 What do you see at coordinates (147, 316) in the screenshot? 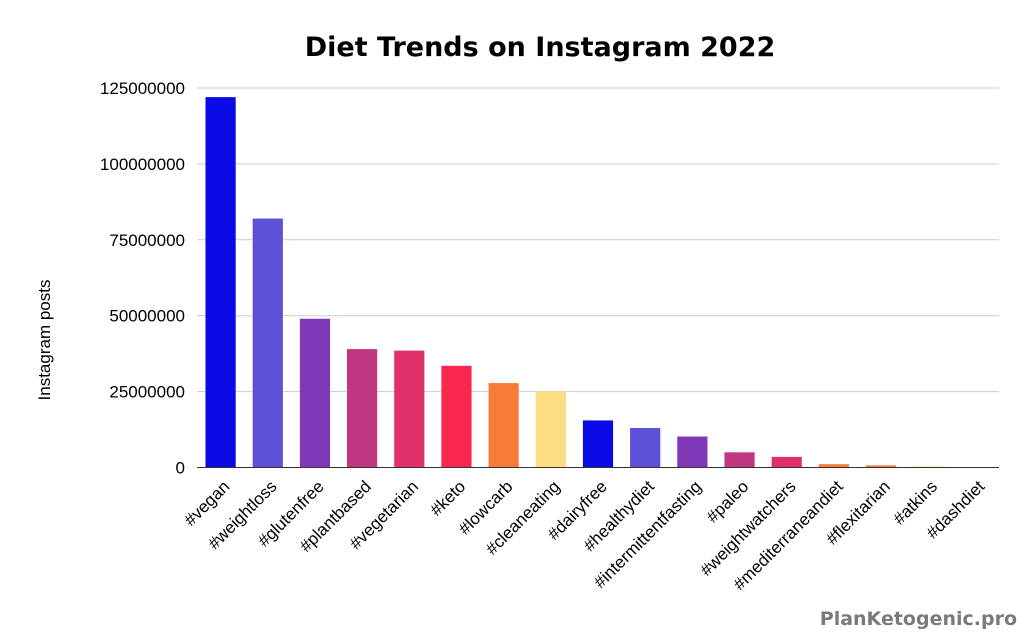
I see `y-tick-label: 50000000` at bounding box center [147, 316].